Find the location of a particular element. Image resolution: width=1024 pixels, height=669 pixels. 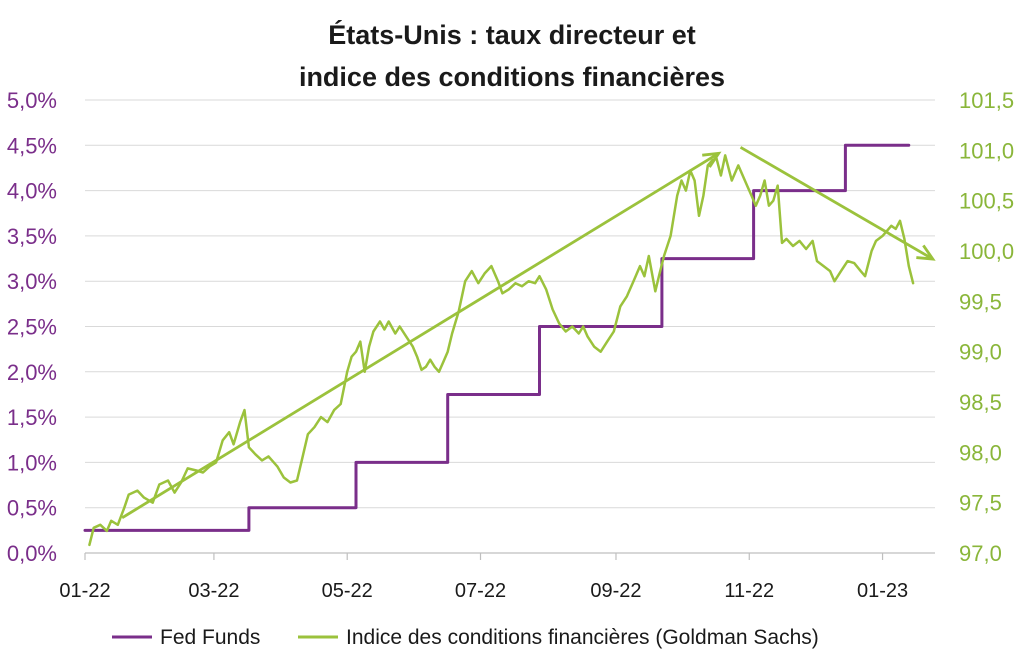

chart-title-line-2: indice des conditions financières is located at coordinates (512, 77).